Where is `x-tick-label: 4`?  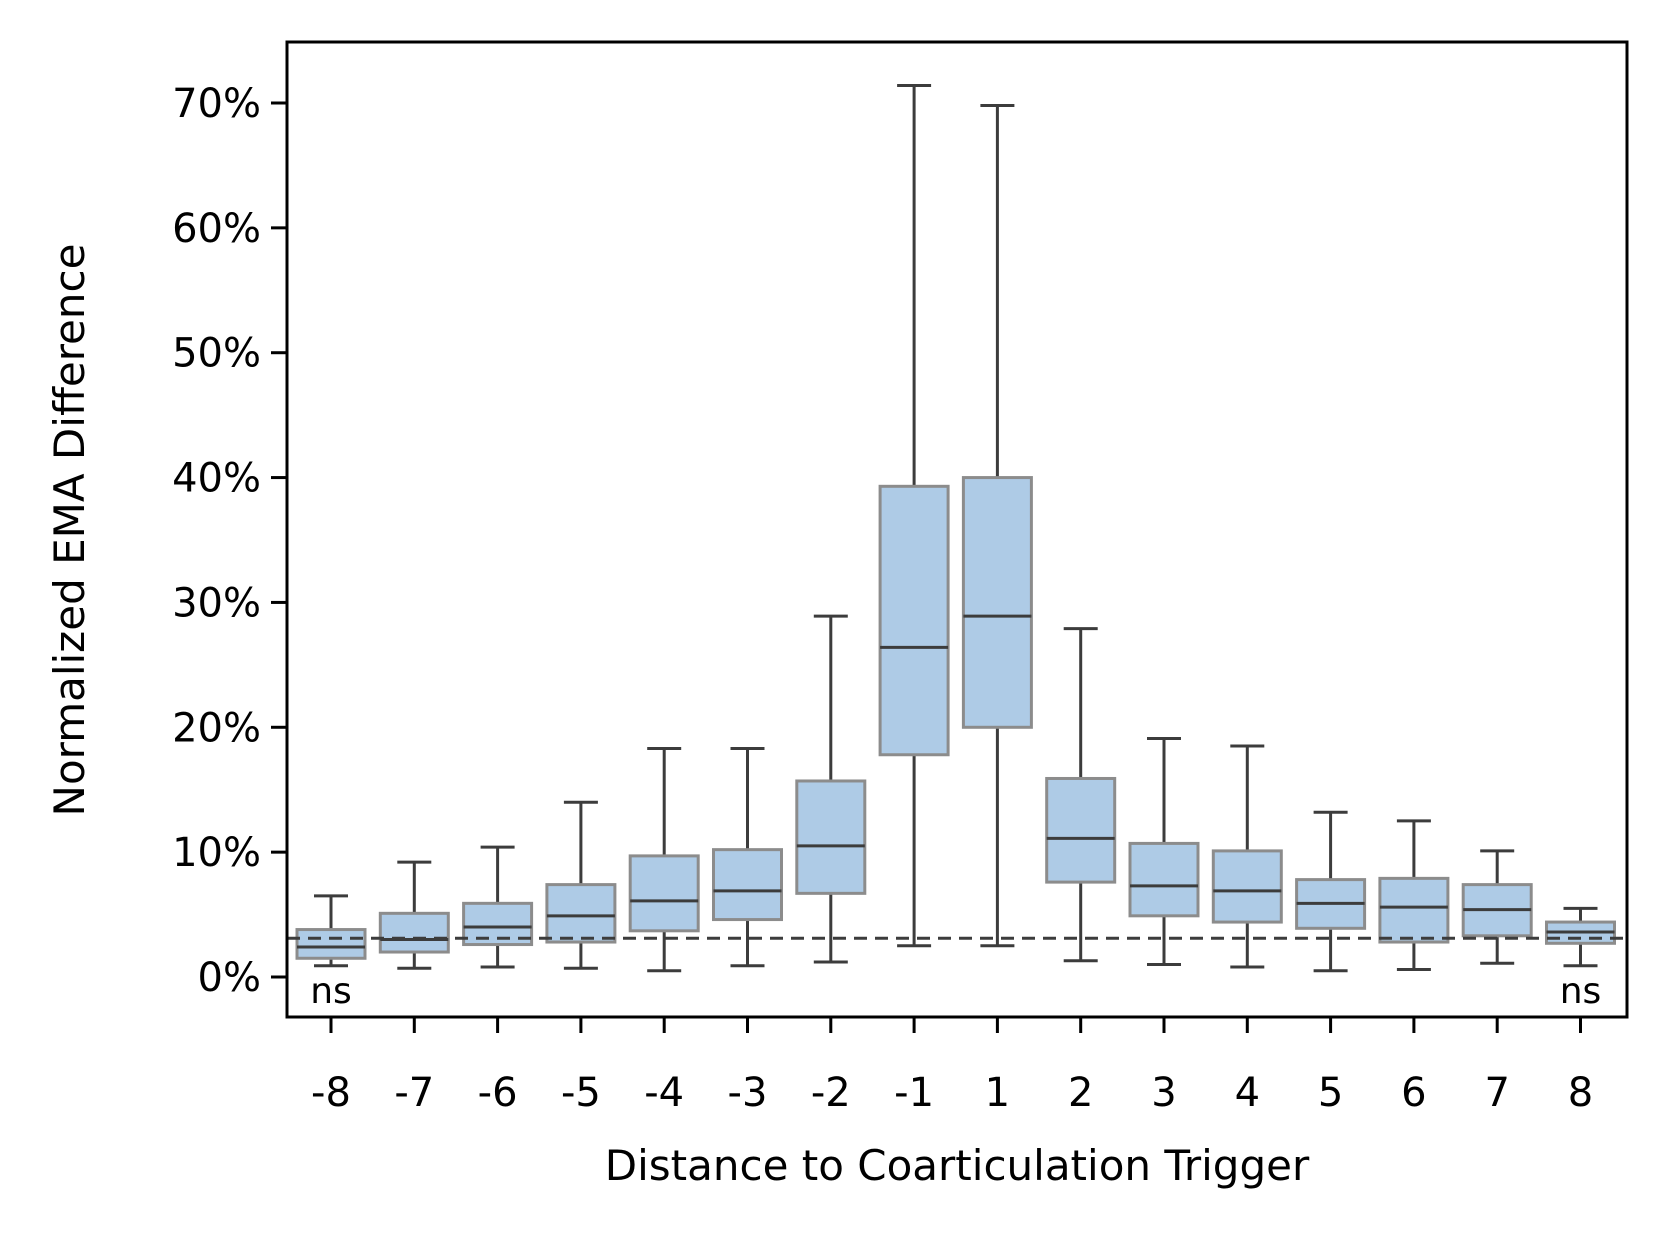
x-tick-label: 4 is located at coordinates (1247, 1093).